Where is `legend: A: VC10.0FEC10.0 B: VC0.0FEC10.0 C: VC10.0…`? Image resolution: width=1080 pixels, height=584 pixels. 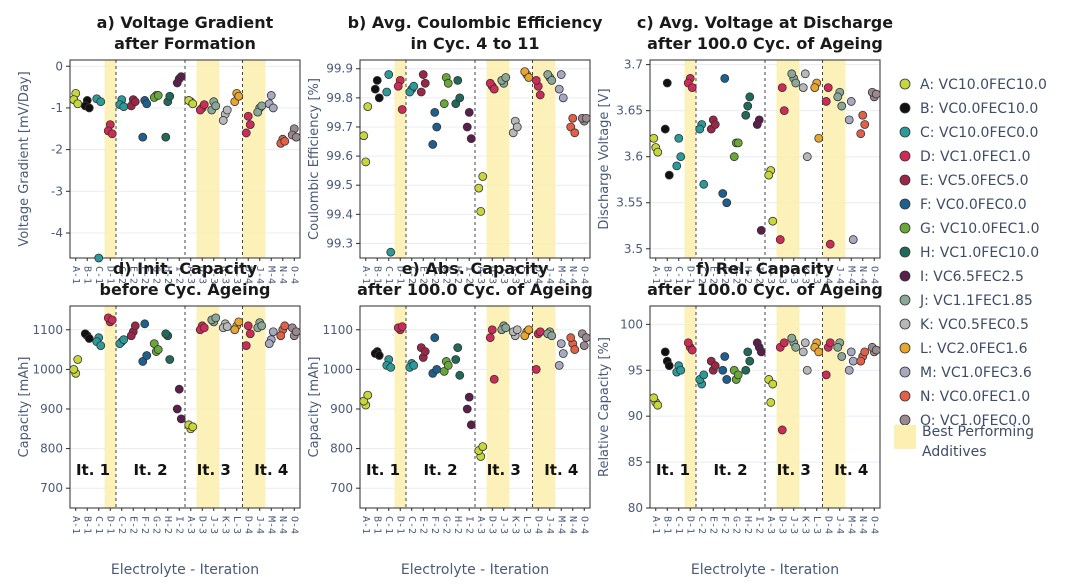 legend: A: VC10.0FEC10.0 B: VC0.0FEC10.0 C: VC10.0… is located at coordinates (970, 268).